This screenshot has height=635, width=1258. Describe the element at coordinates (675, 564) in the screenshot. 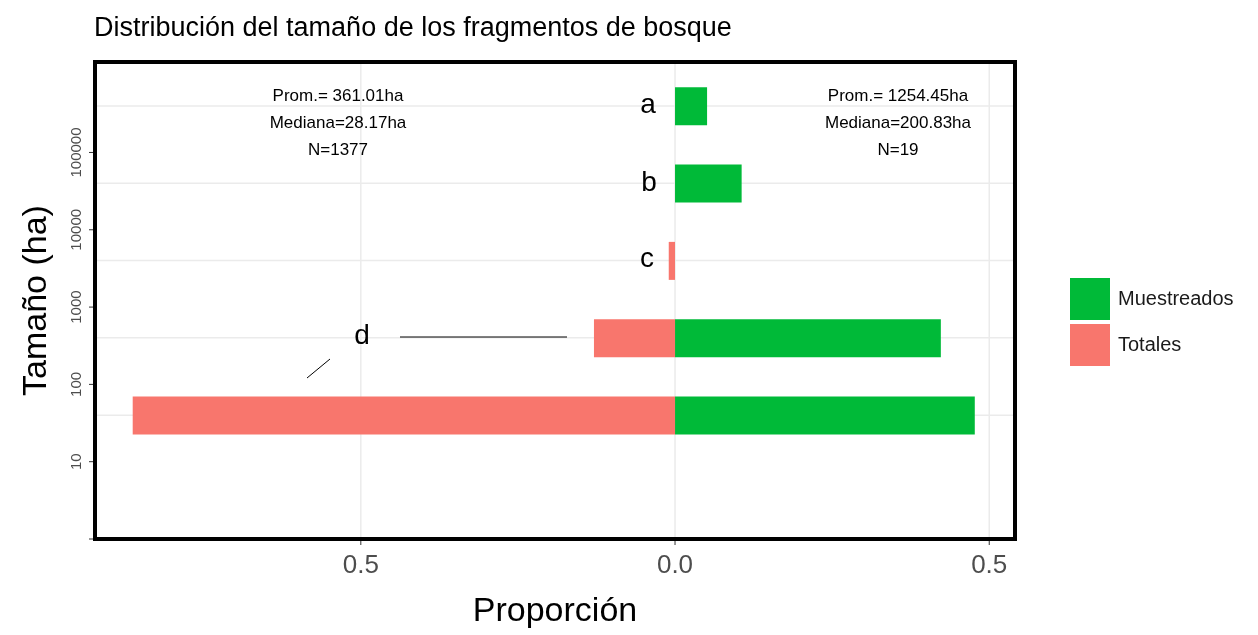

I see `x-tick-label: 0.0` at that location.